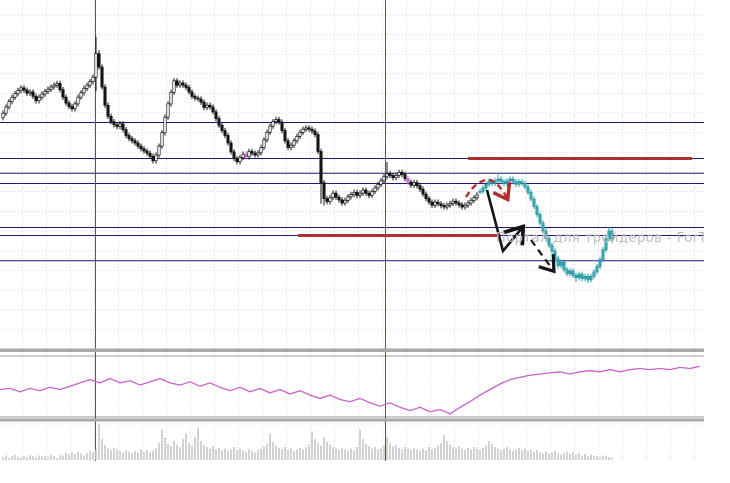 The height and width of the screenshot is (483, 730). Describe the element at coordinates (350, 390) in the screenshot. I see `oscillator-line` at that location.